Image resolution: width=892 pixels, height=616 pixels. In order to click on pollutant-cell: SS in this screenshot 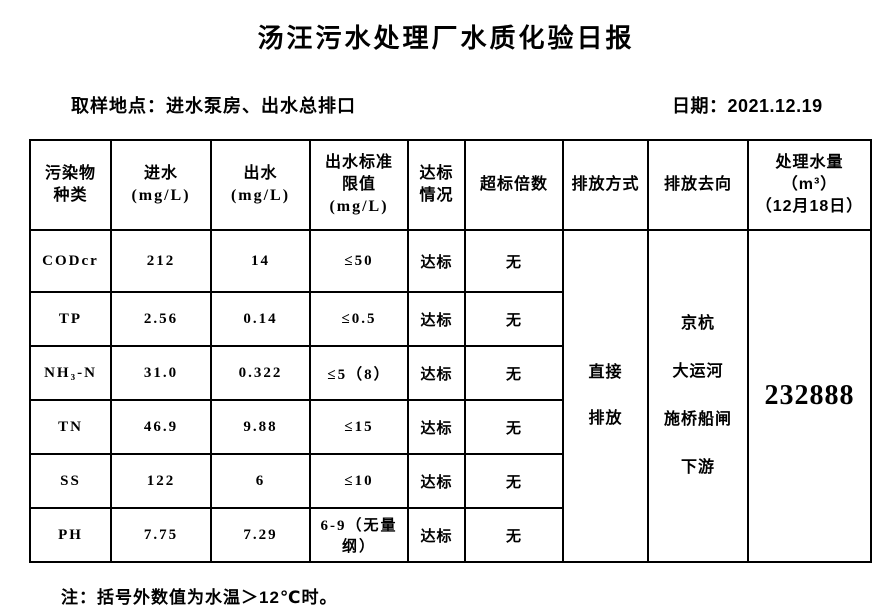, I will do `click(70, 481)`.